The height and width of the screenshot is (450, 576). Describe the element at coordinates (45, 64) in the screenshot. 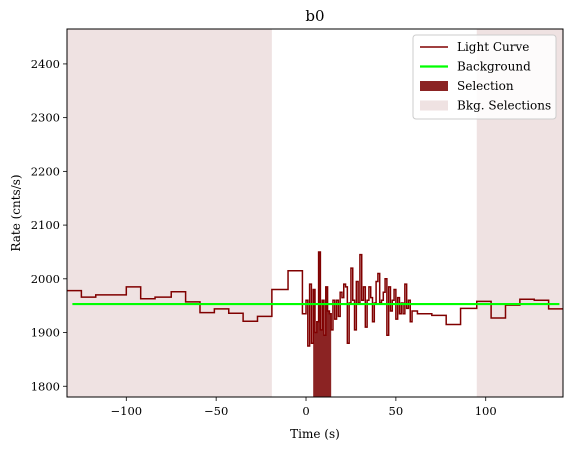

I see `y-tick-label: 2400` at that location.